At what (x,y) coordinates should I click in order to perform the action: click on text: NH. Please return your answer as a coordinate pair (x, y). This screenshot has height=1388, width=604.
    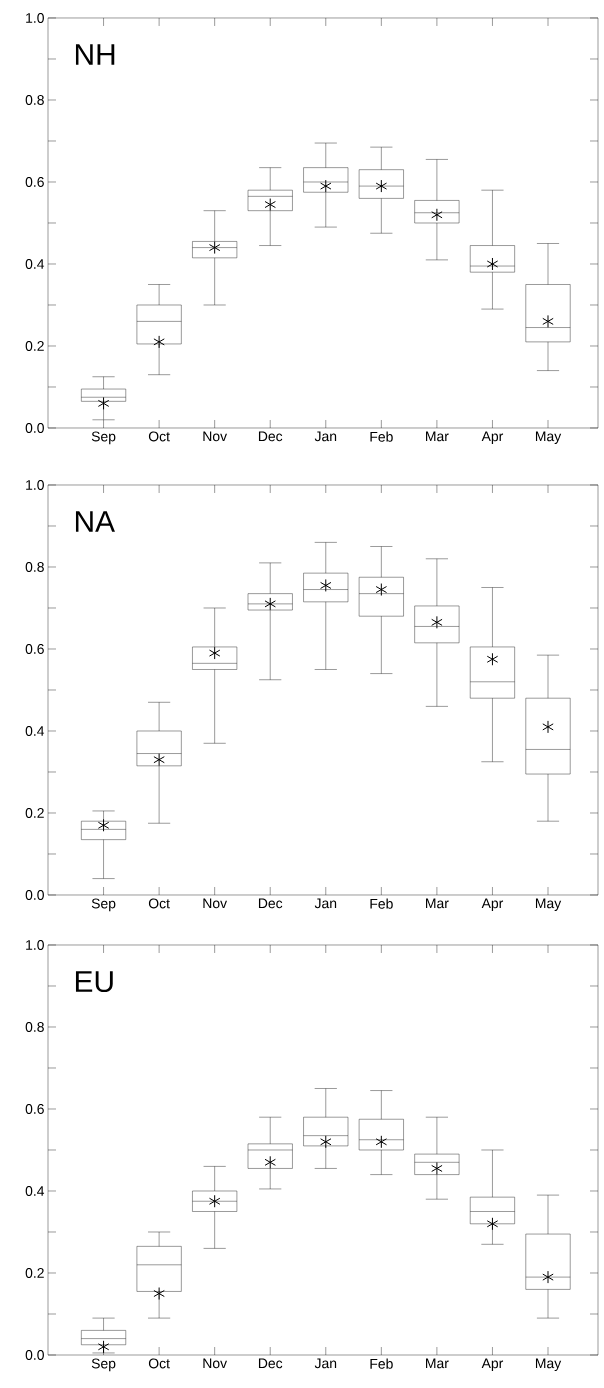
    Looking at the image, I should click on (95, 54).